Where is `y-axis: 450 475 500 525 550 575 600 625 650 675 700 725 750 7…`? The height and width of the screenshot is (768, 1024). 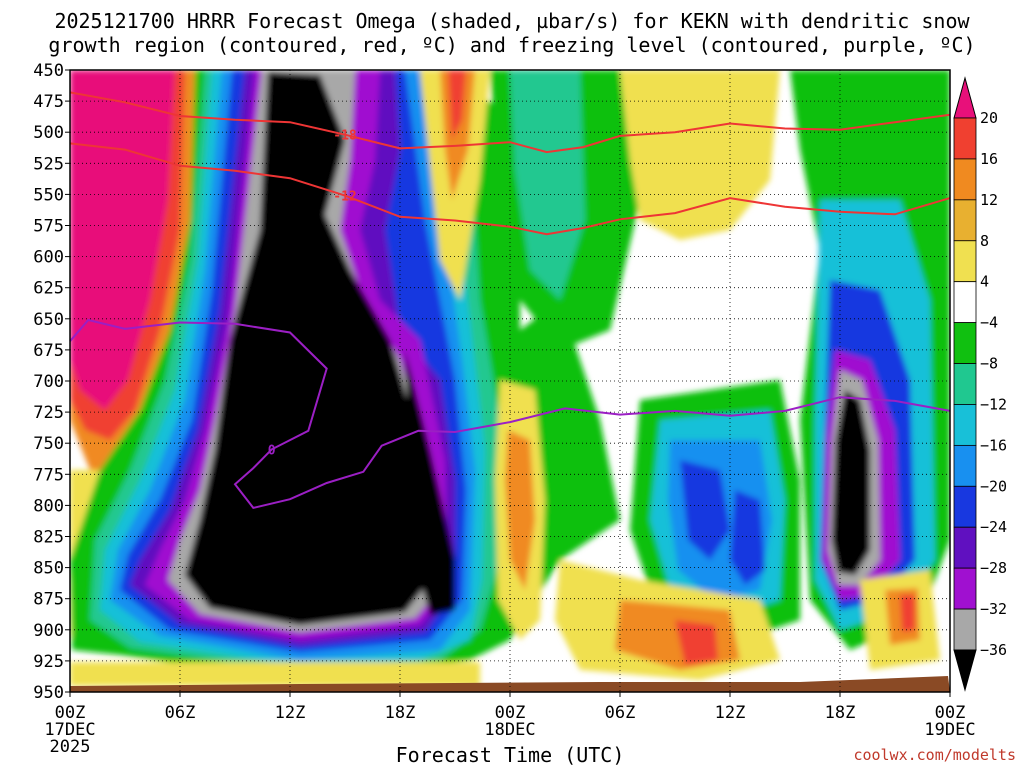
y-axis: 450 475 500 525 550 575 600 625 650 675 700 725 750 7… is located at coordinates (51, 382).